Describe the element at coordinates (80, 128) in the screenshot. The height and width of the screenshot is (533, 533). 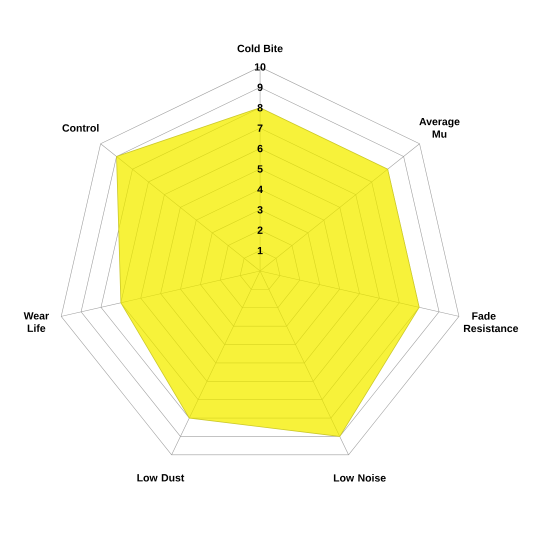
I see `spoke-label: Control` at that location.